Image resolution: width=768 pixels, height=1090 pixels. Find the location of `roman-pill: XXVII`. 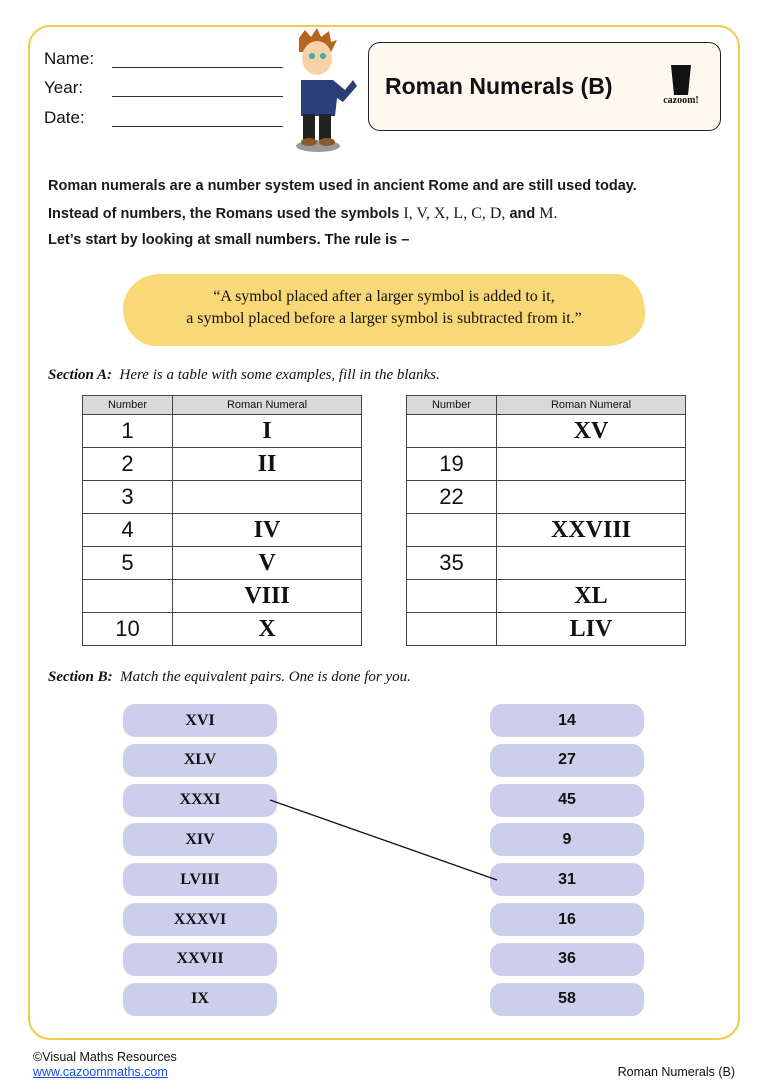

roman-pill: XXVII is located at coordinates (200, 959).